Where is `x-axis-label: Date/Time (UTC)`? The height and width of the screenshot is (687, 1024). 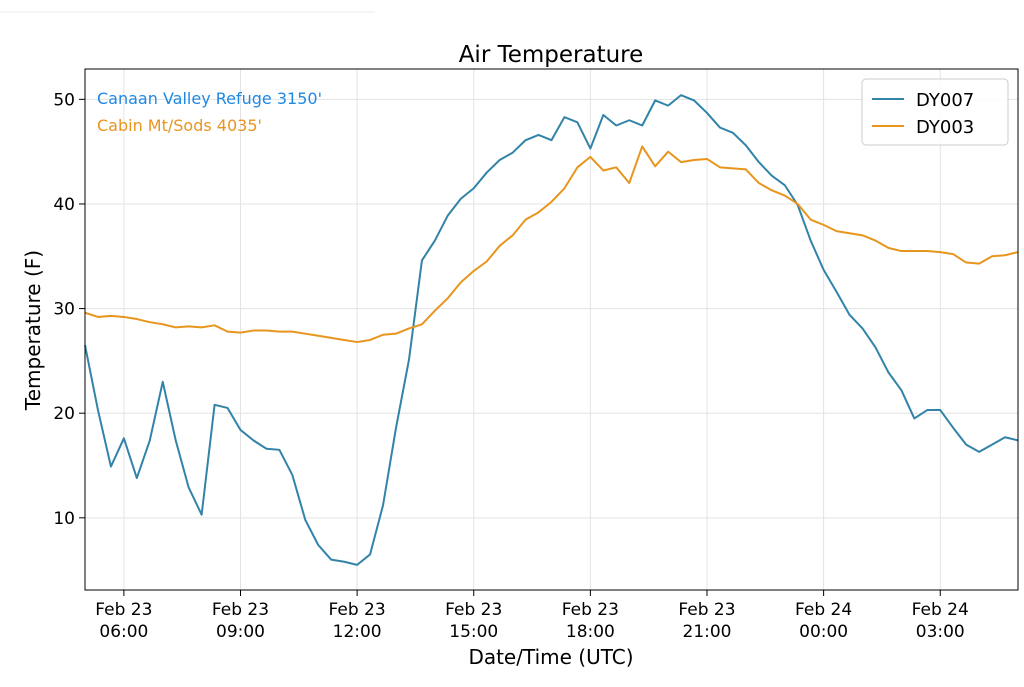 x-axis-label: Date/Time (UTC) is located at coordinates (550, 657).